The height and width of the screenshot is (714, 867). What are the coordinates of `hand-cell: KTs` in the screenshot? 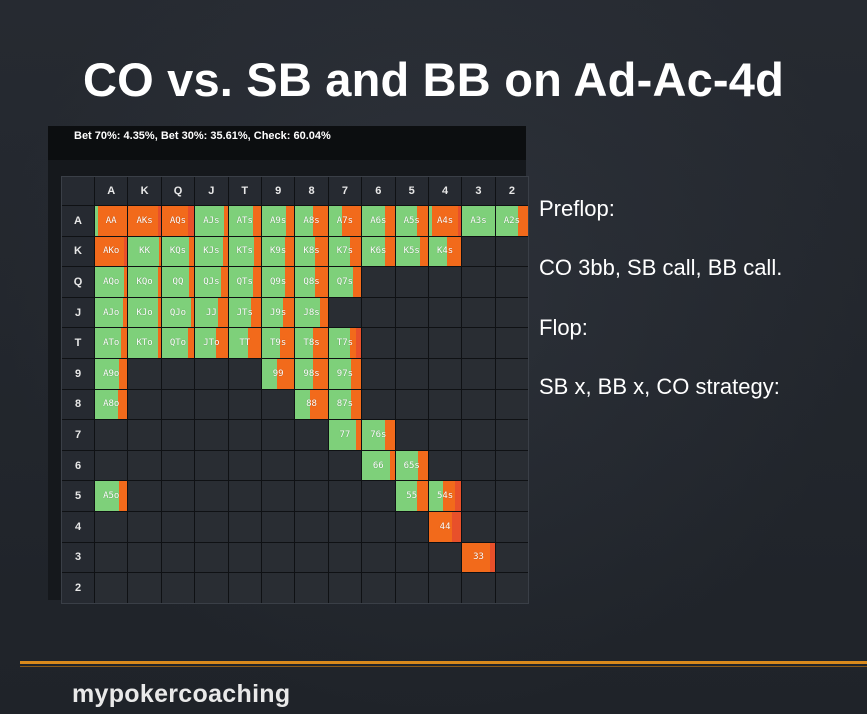 It's located at (244, 251).